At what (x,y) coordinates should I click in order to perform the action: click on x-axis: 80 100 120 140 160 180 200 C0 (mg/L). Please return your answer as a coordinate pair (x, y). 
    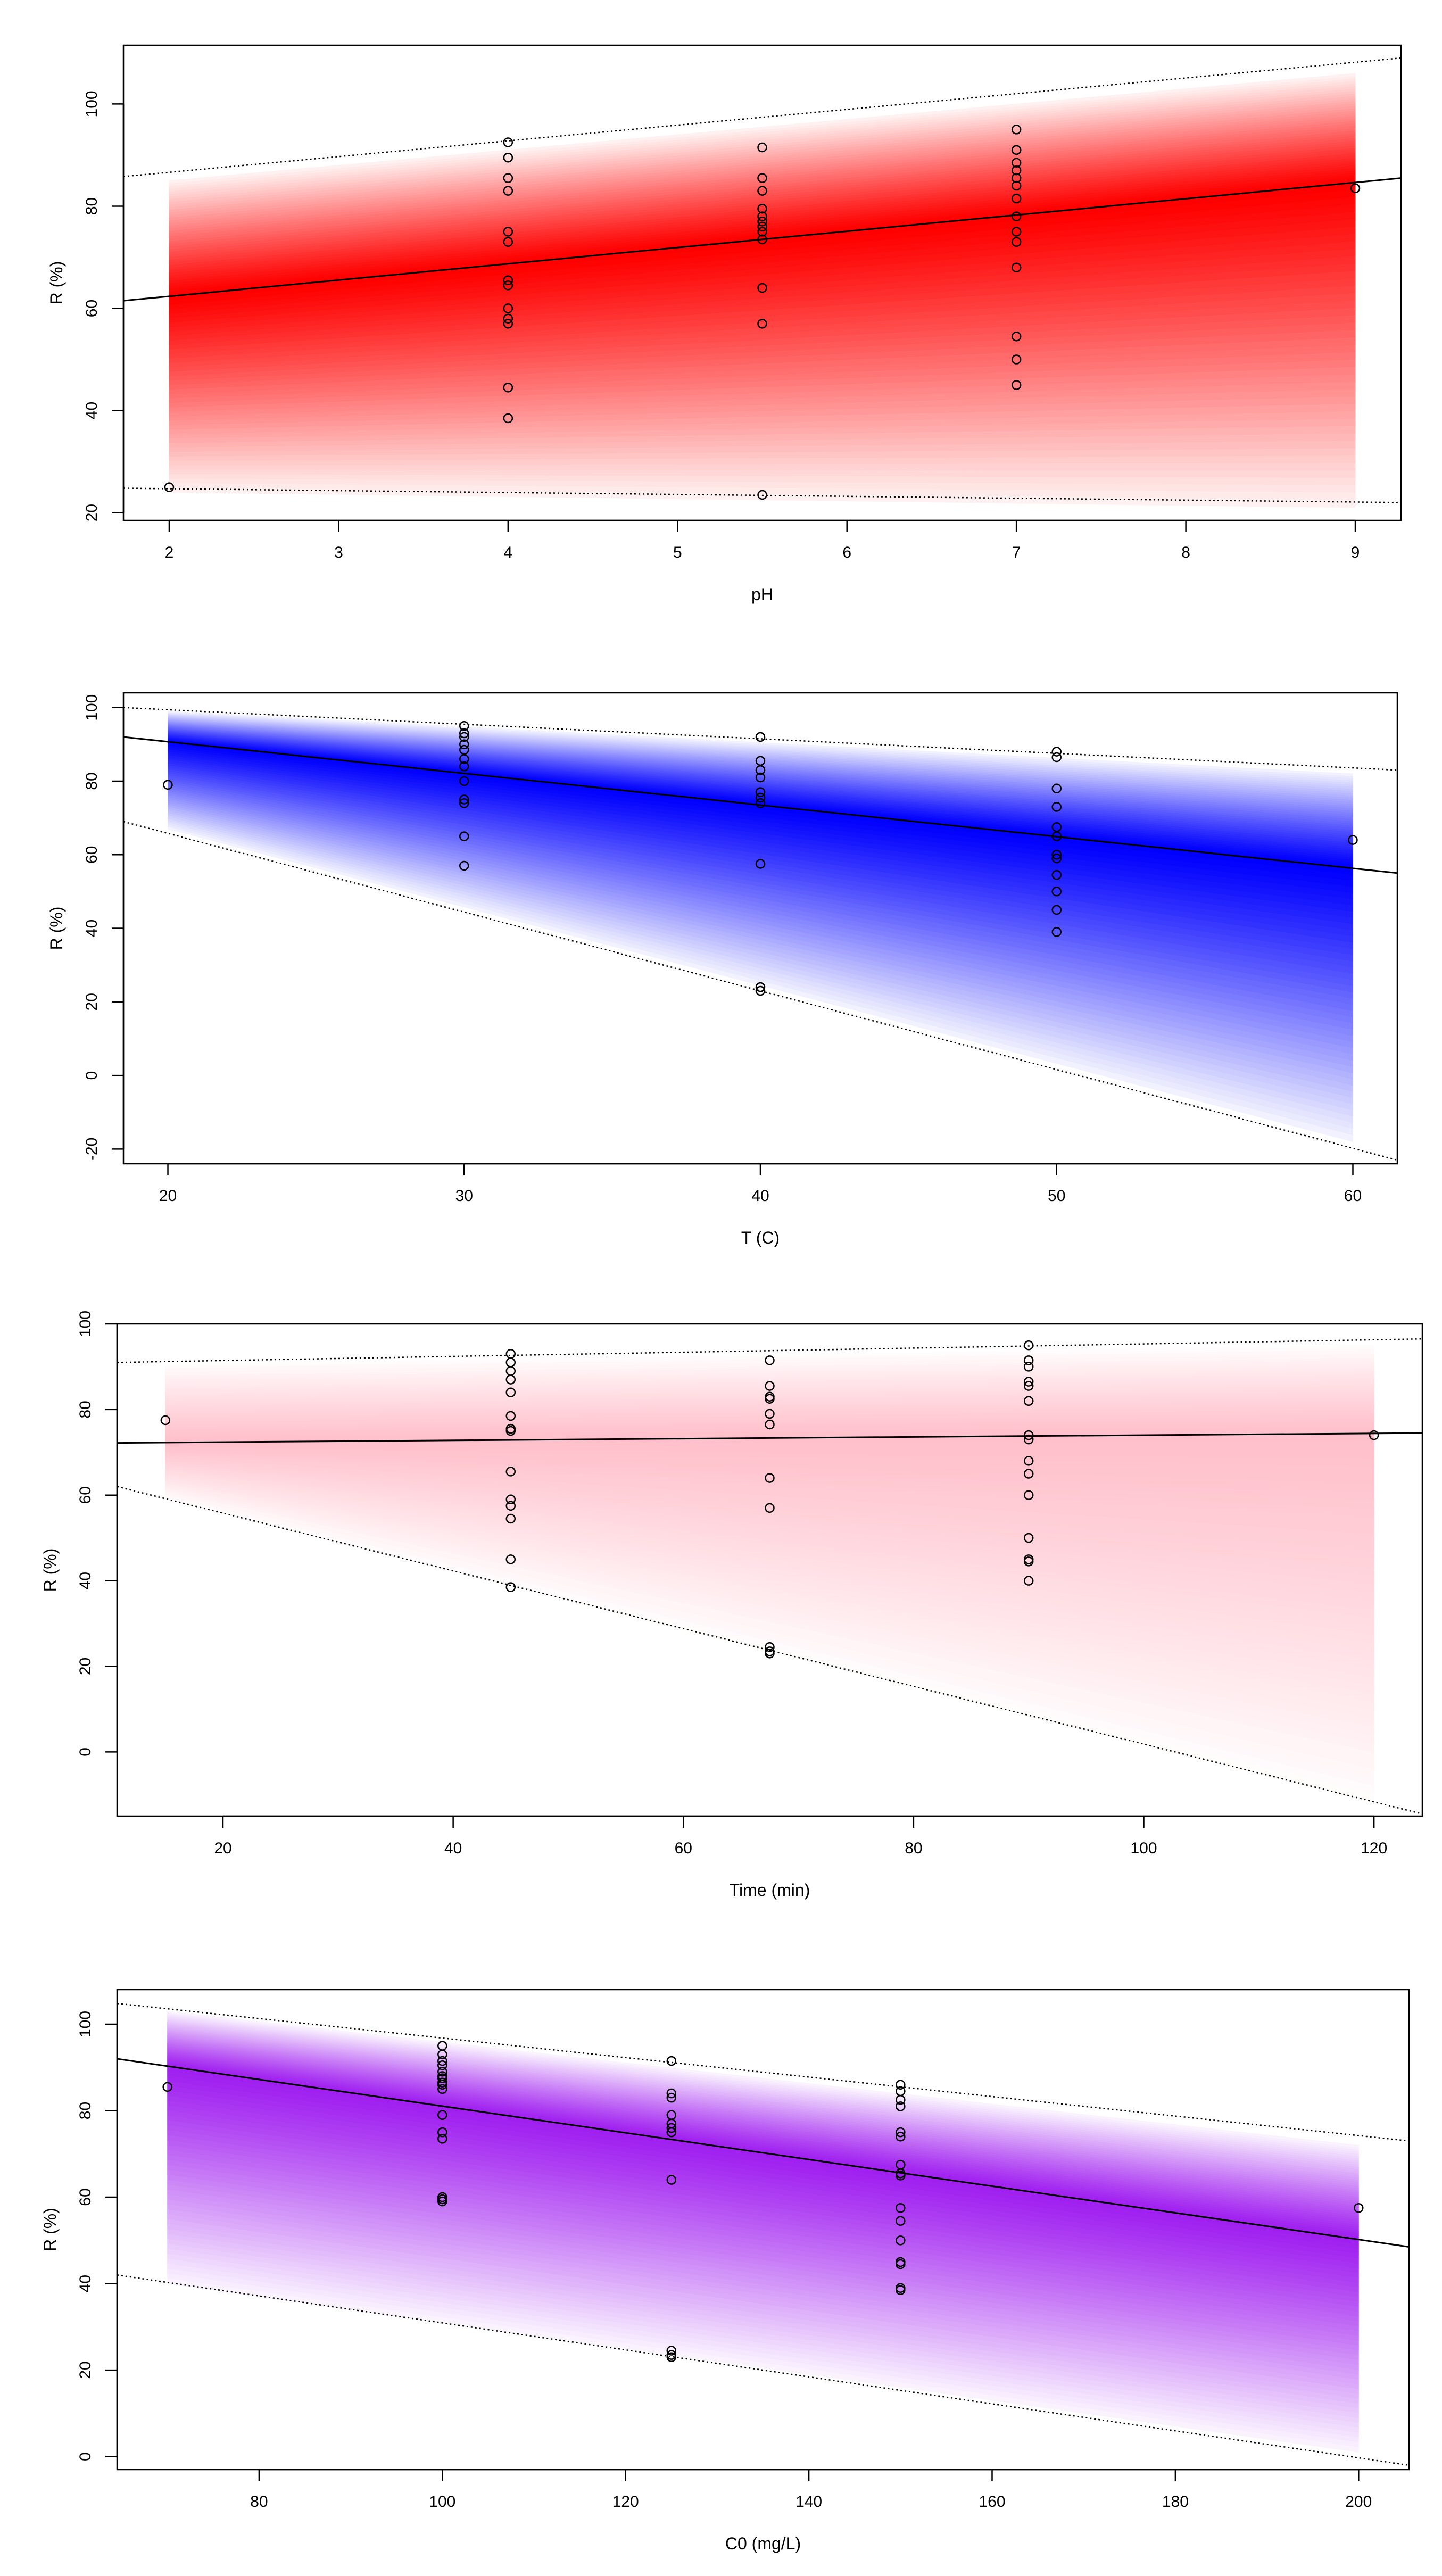
    Looking at the image, I should click on (811, 2511).